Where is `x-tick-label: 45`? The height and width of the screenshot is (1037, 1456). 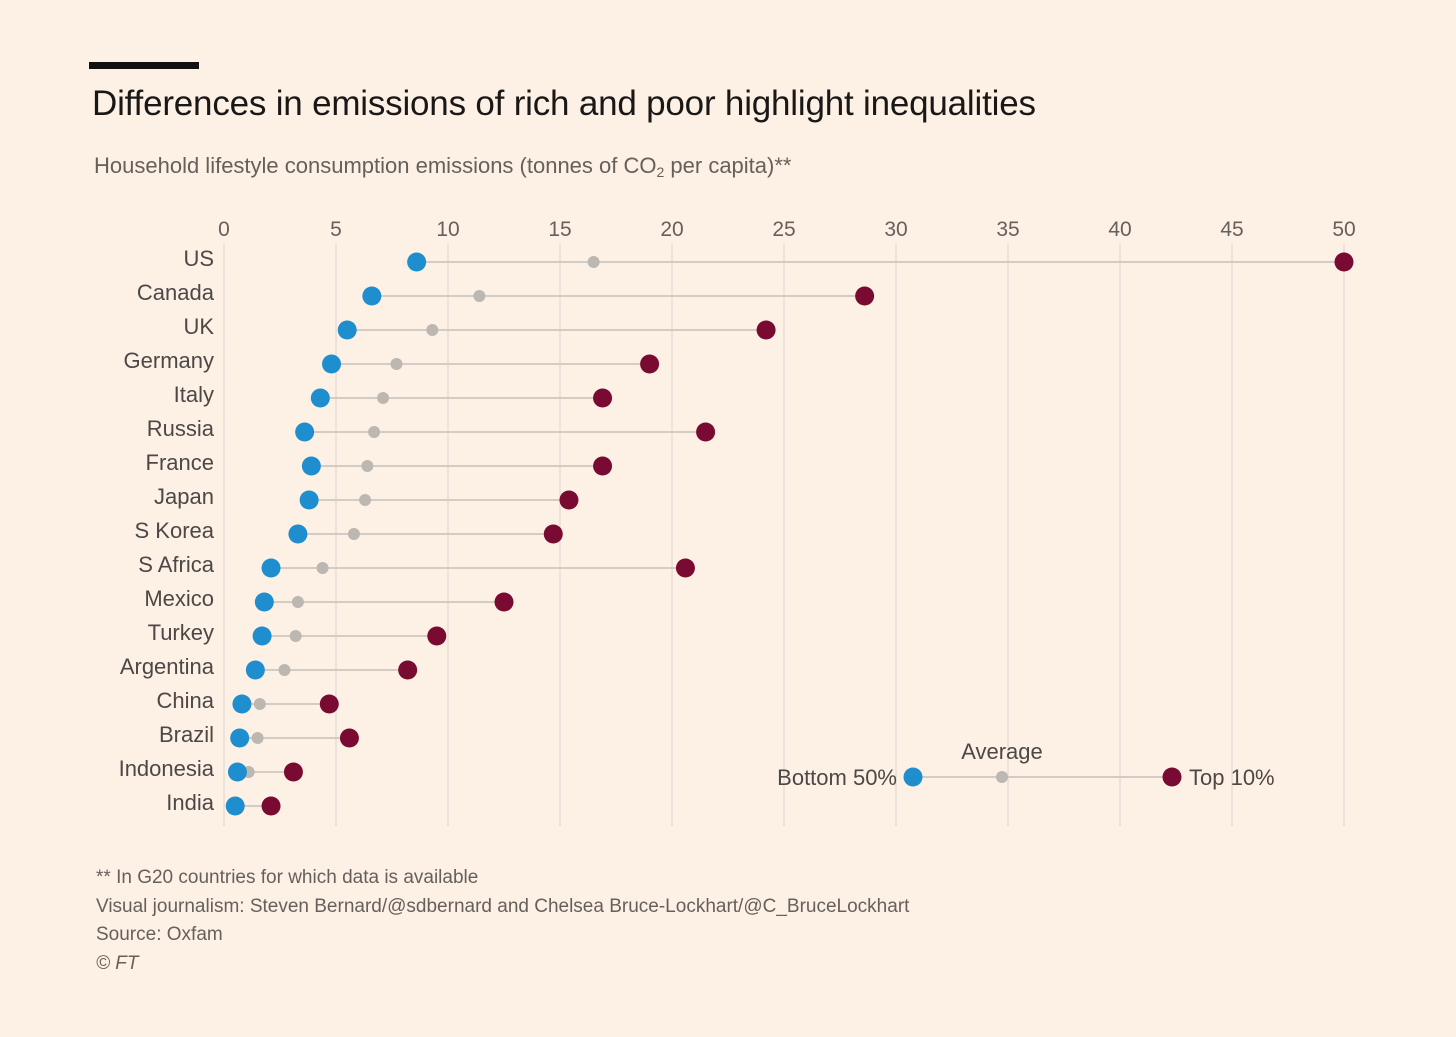 x-tick-label: 45 is located at coordinates (1231, 229).